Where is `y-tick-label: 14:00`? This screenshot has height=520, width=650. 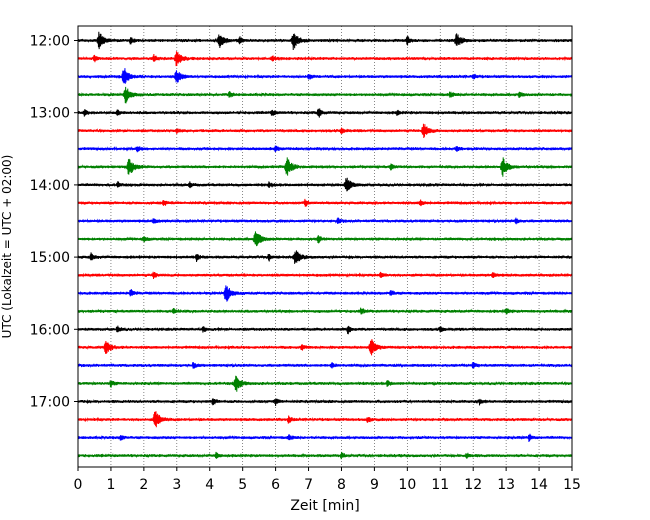 y-tick-label: 14:00 is located at coordinates (50, 186).